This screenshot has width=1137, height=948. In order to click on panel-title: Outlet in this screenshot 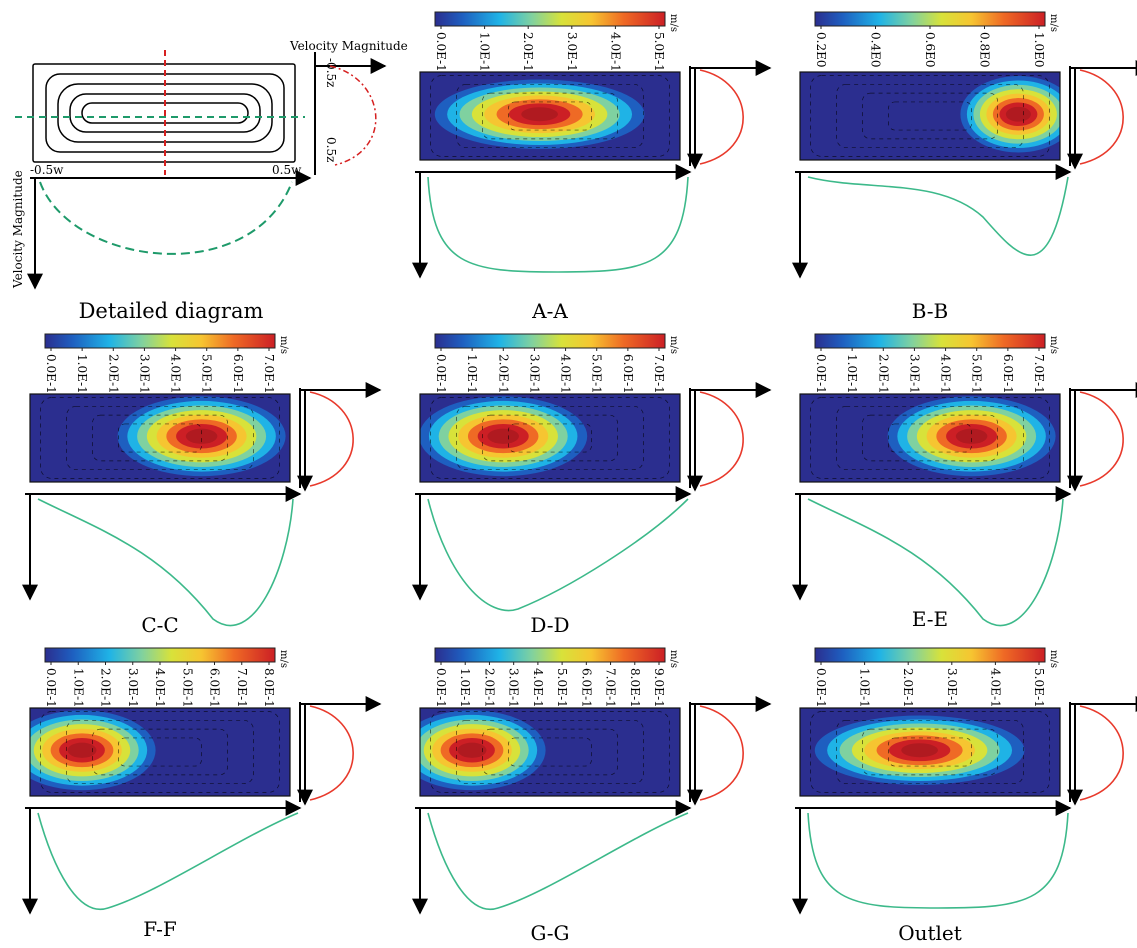, I will do `click(930, 933)`.